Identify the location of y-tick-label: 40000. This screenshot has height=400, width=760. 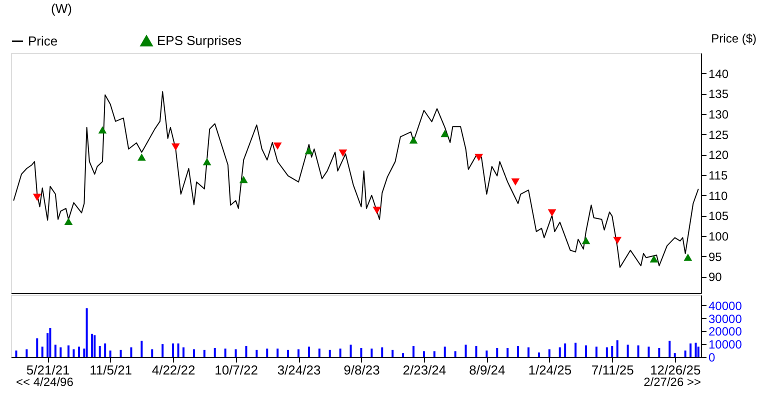
(725, 305).